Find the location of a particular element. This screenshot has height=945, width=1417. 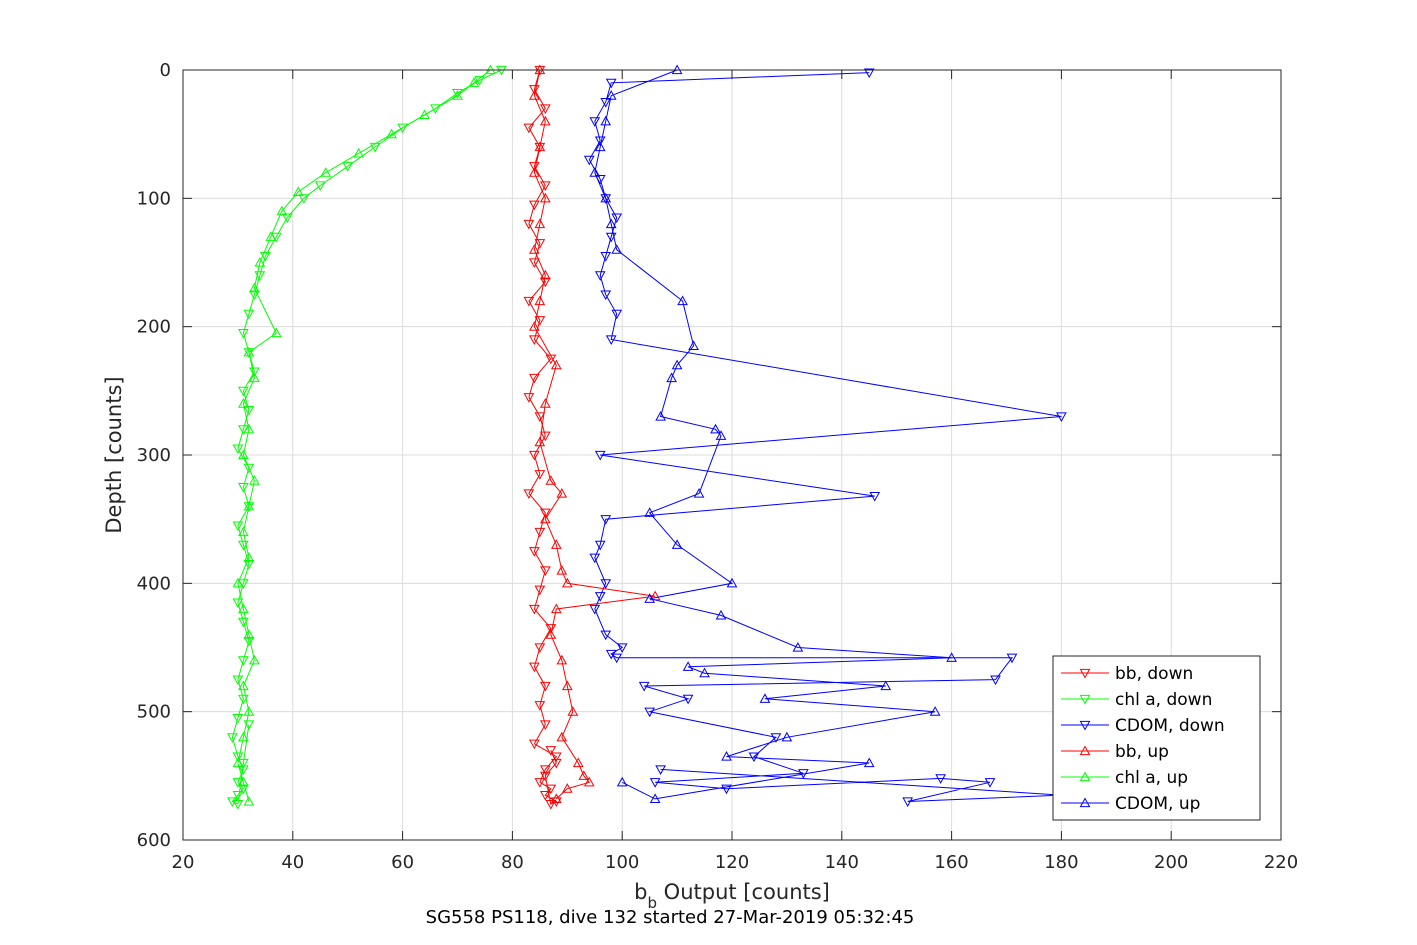

x-tick-label: 200 is located at coordinates (1171, 862).